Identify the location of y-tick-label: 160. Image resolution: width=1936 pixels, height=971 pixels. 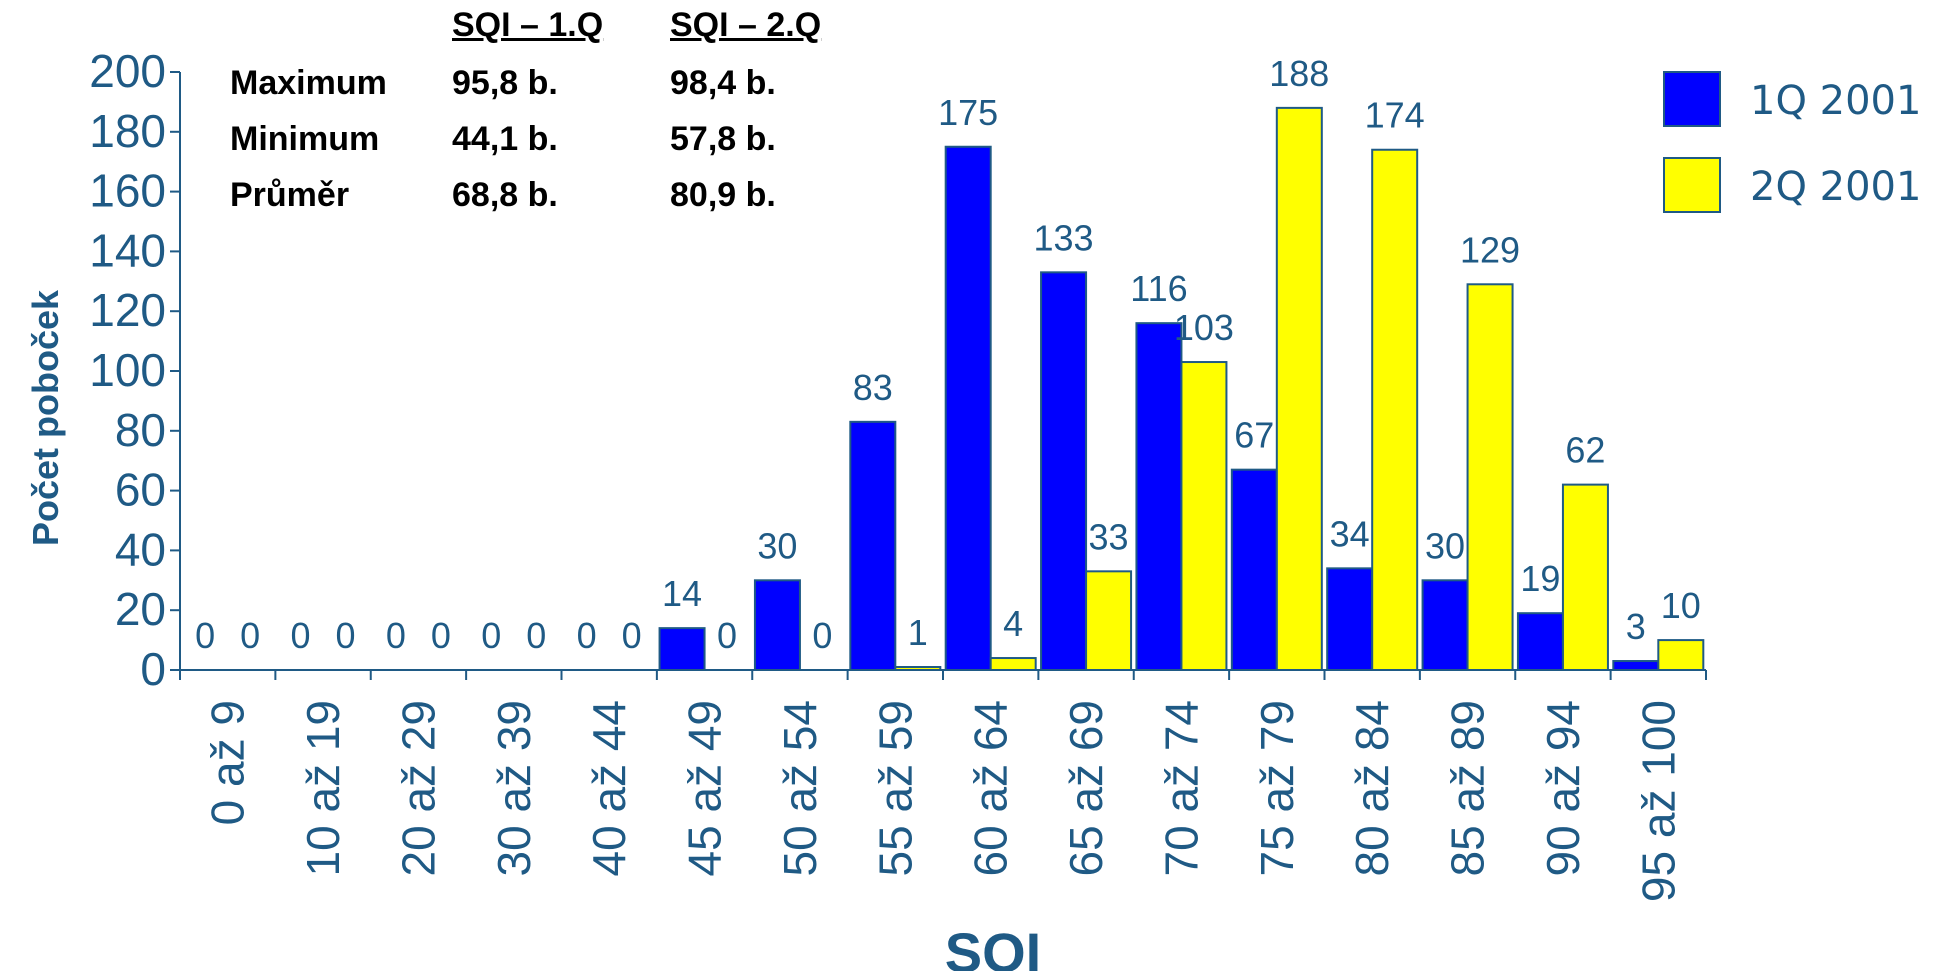
(127, 191).